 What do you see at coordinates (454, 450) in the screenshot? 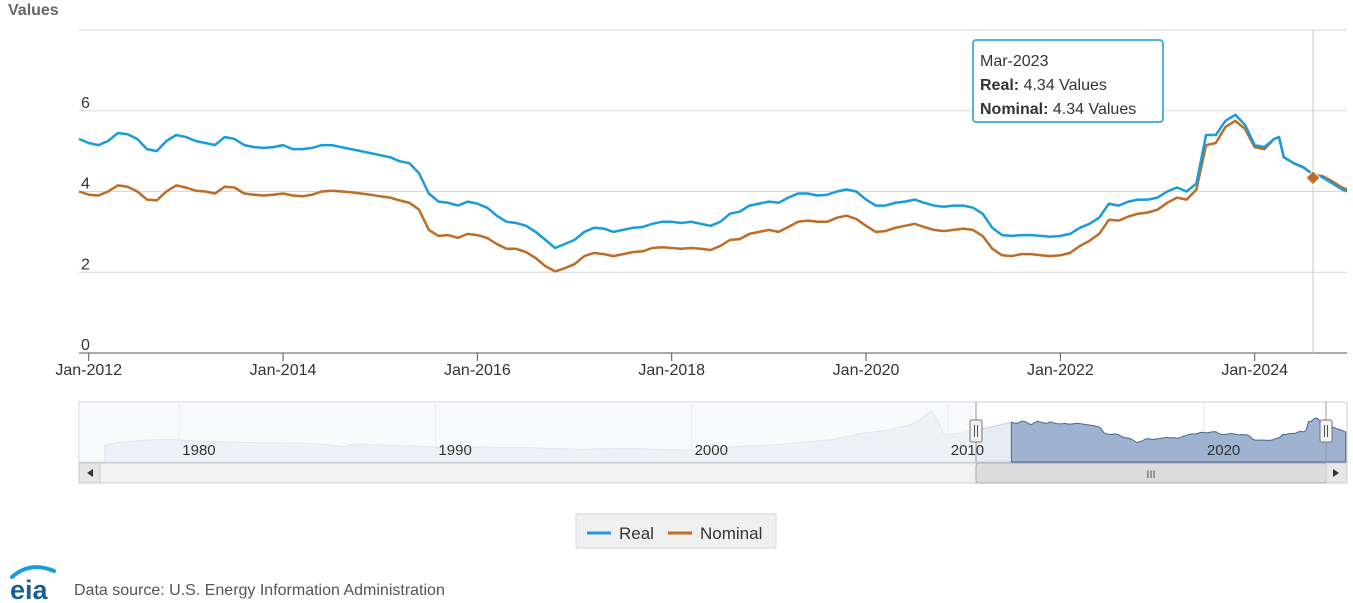
I see `navigator-label: 1990` at bounding box center [454, 450].